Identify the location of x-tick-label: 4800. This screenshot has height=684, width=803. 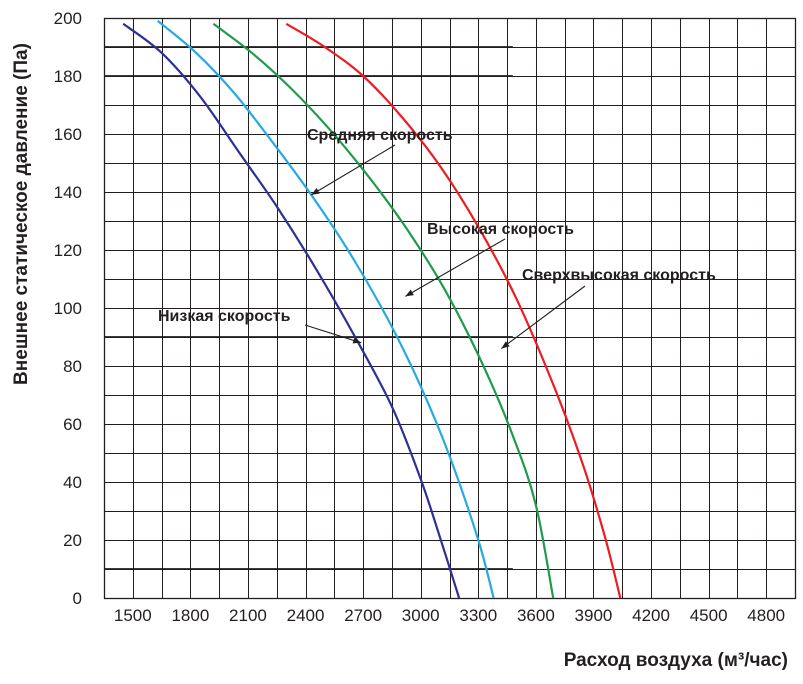
(766, 615).